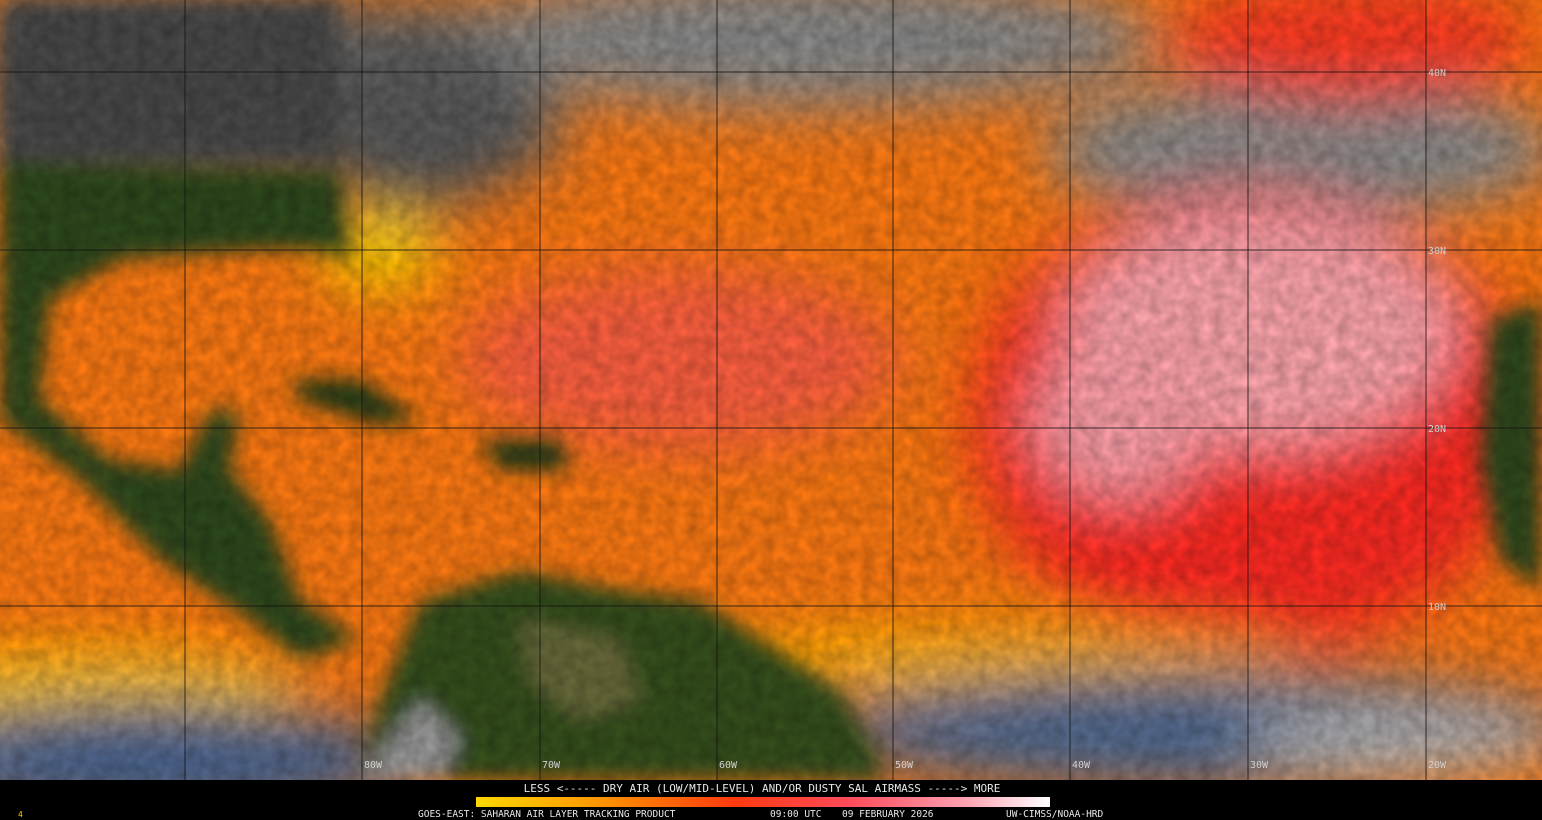 The width and height of the screenshot is (1542, 820). What do you see at coordinates (1055, 814) in the screenshot?
I see `credit: UW-CIMSS/NOAA-HRD` at bounding box center [1055, 814].